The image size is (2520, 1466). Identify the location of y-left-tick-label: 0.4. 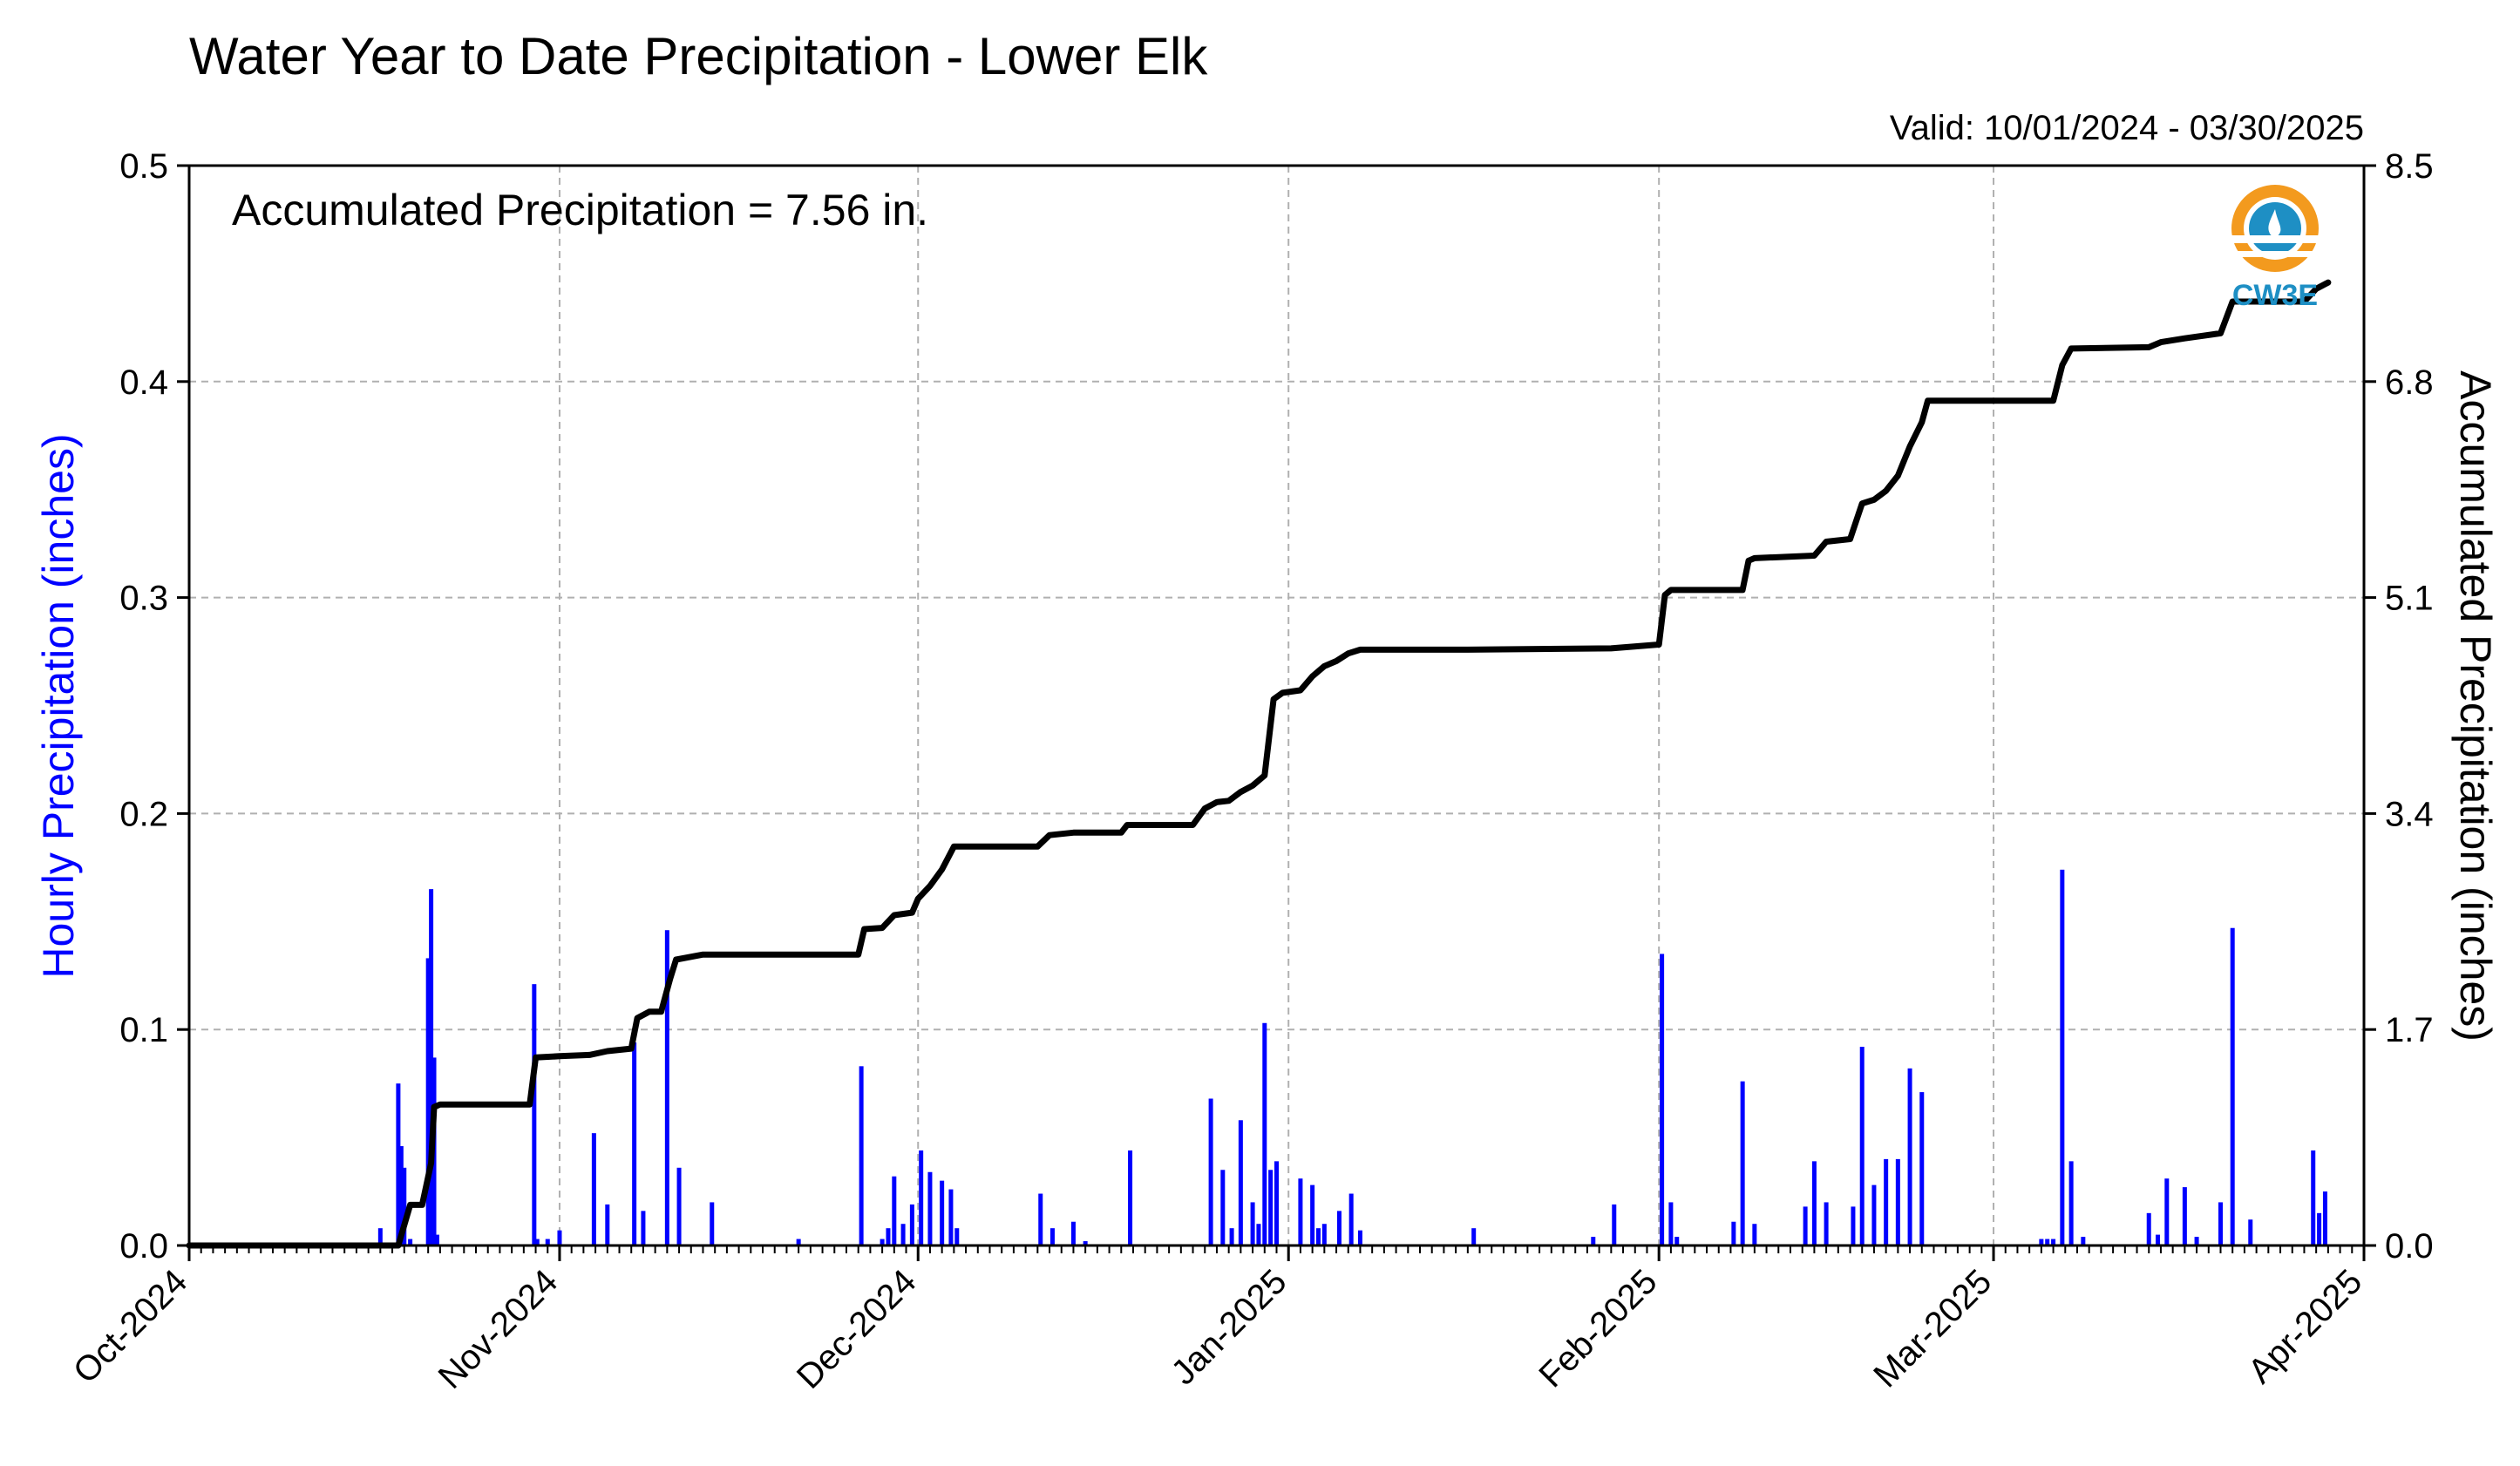
(143, 382).